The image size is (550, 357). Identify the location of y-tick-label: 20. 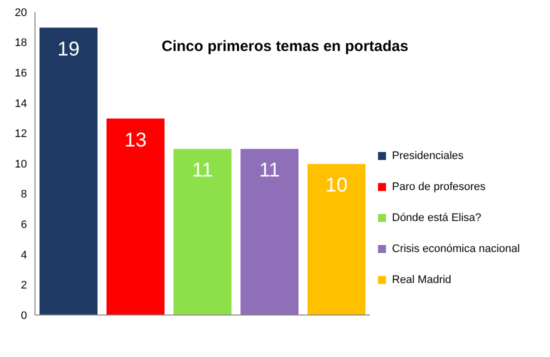
(20, 12).